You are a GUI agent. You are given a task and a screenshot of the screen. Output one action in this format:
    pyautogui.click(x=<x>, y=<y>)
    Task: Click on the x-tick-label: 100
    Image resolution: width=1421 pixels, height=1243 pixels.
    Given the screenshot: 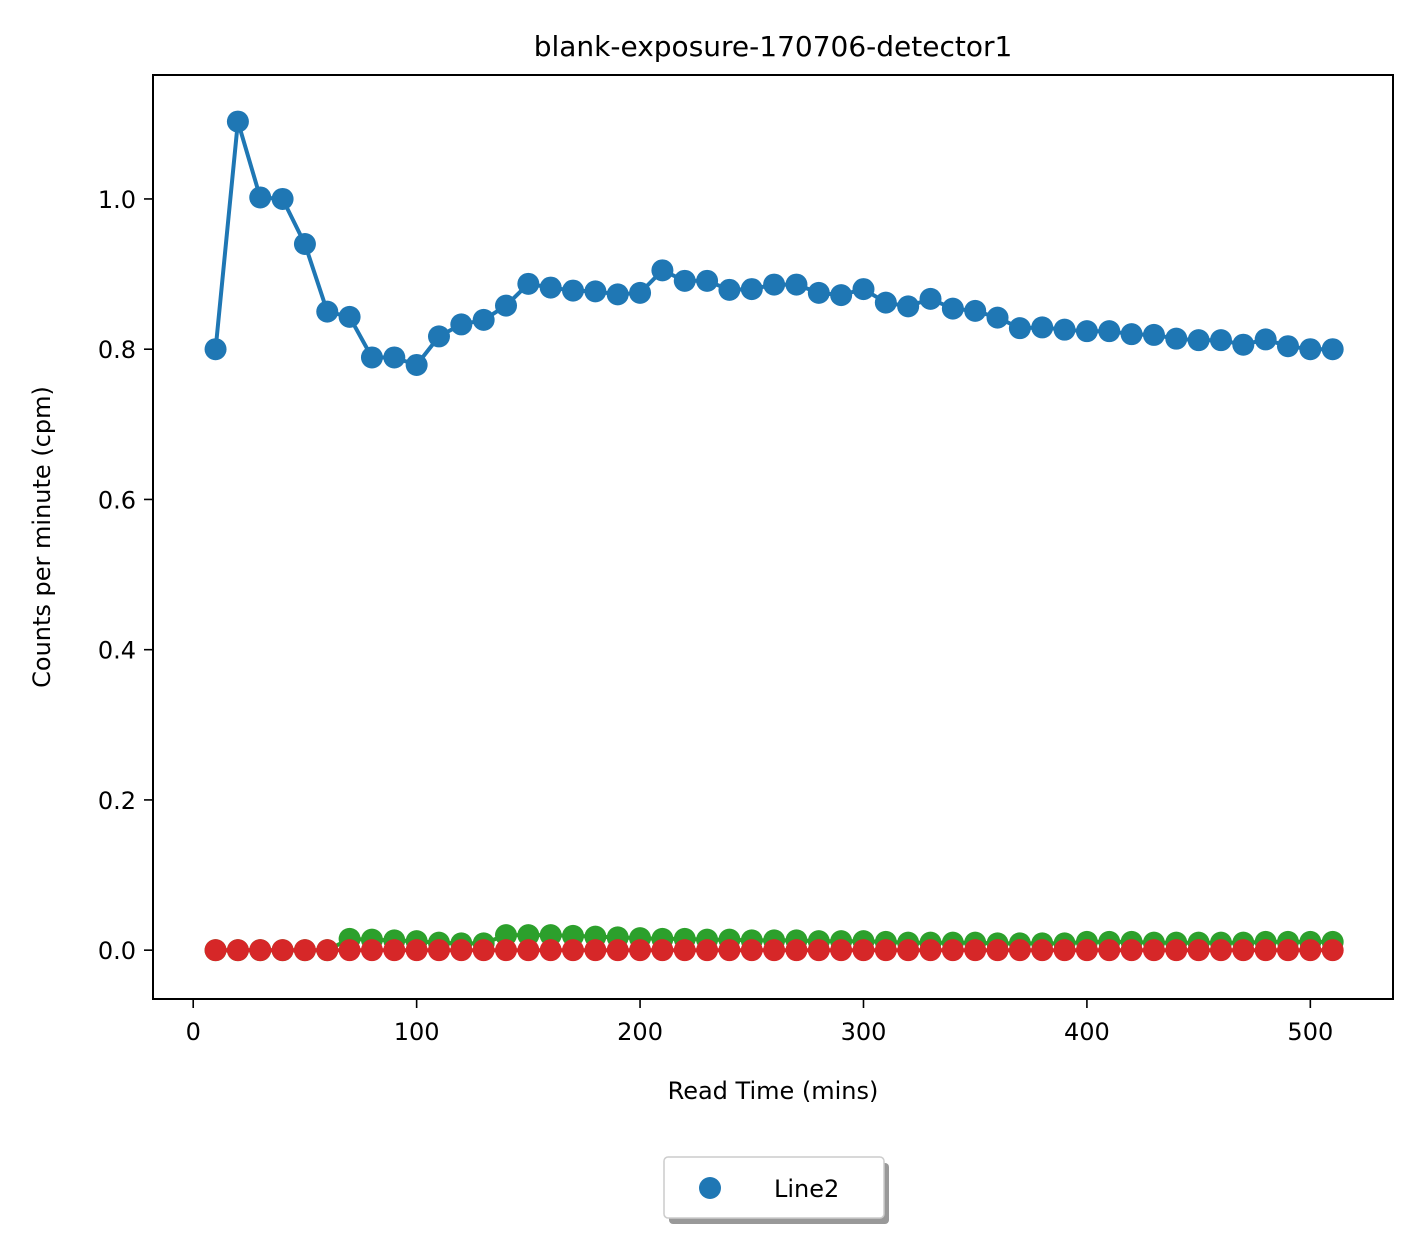 What is the action you would take?
    pyautogui.click(x=417, y=1032)
    